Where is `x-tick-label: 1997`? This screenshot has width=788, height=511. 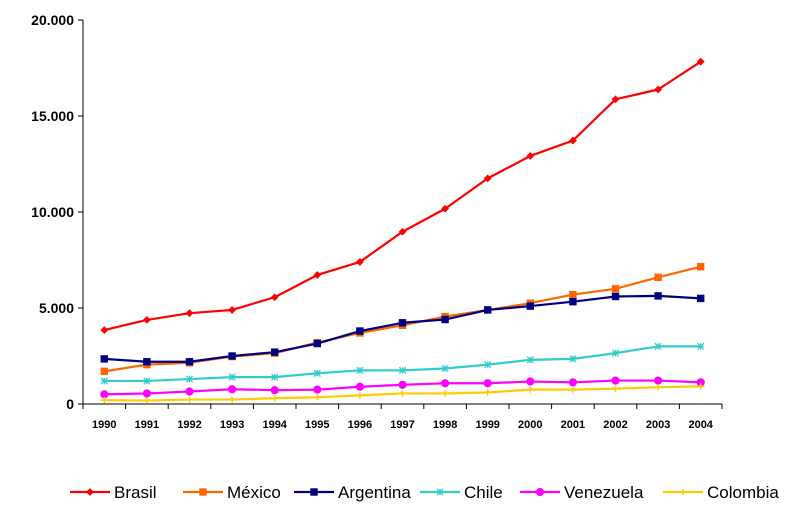
x-tick-label: 1997 is located at coordinates (402, 425).